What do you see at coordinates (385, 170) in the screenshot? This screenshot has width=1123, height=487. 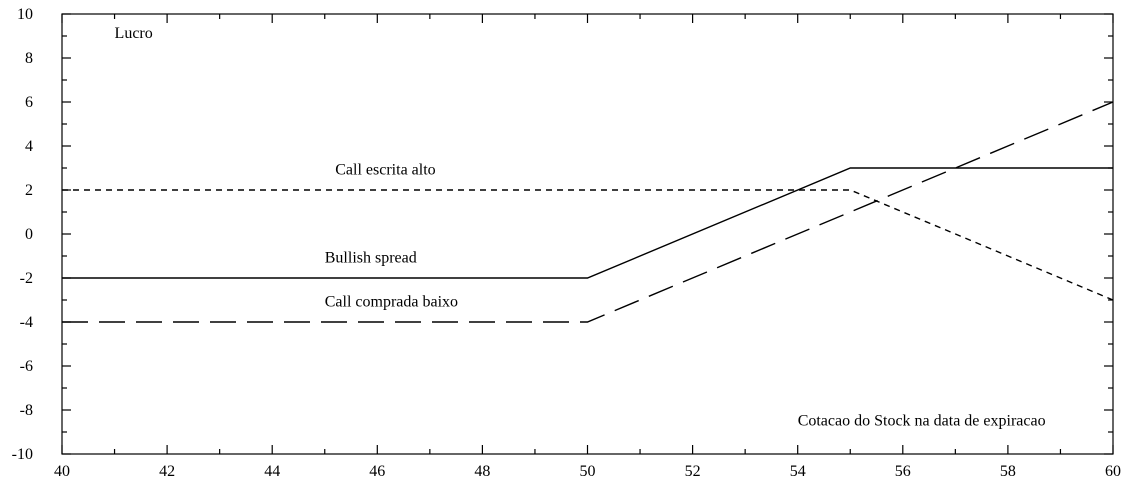 I see `annotation-call-escrita-alto: Call escrita alto` at bounding box center [385, 170].